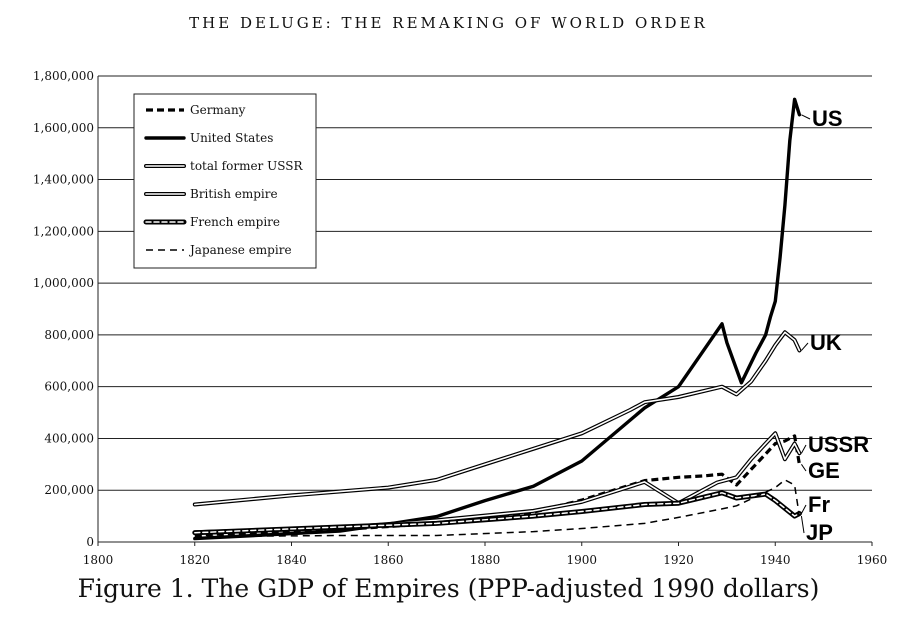  Describe the element at coordinates (838, 444) in the screenshot. I see `series-end-label: USSR` at that location.